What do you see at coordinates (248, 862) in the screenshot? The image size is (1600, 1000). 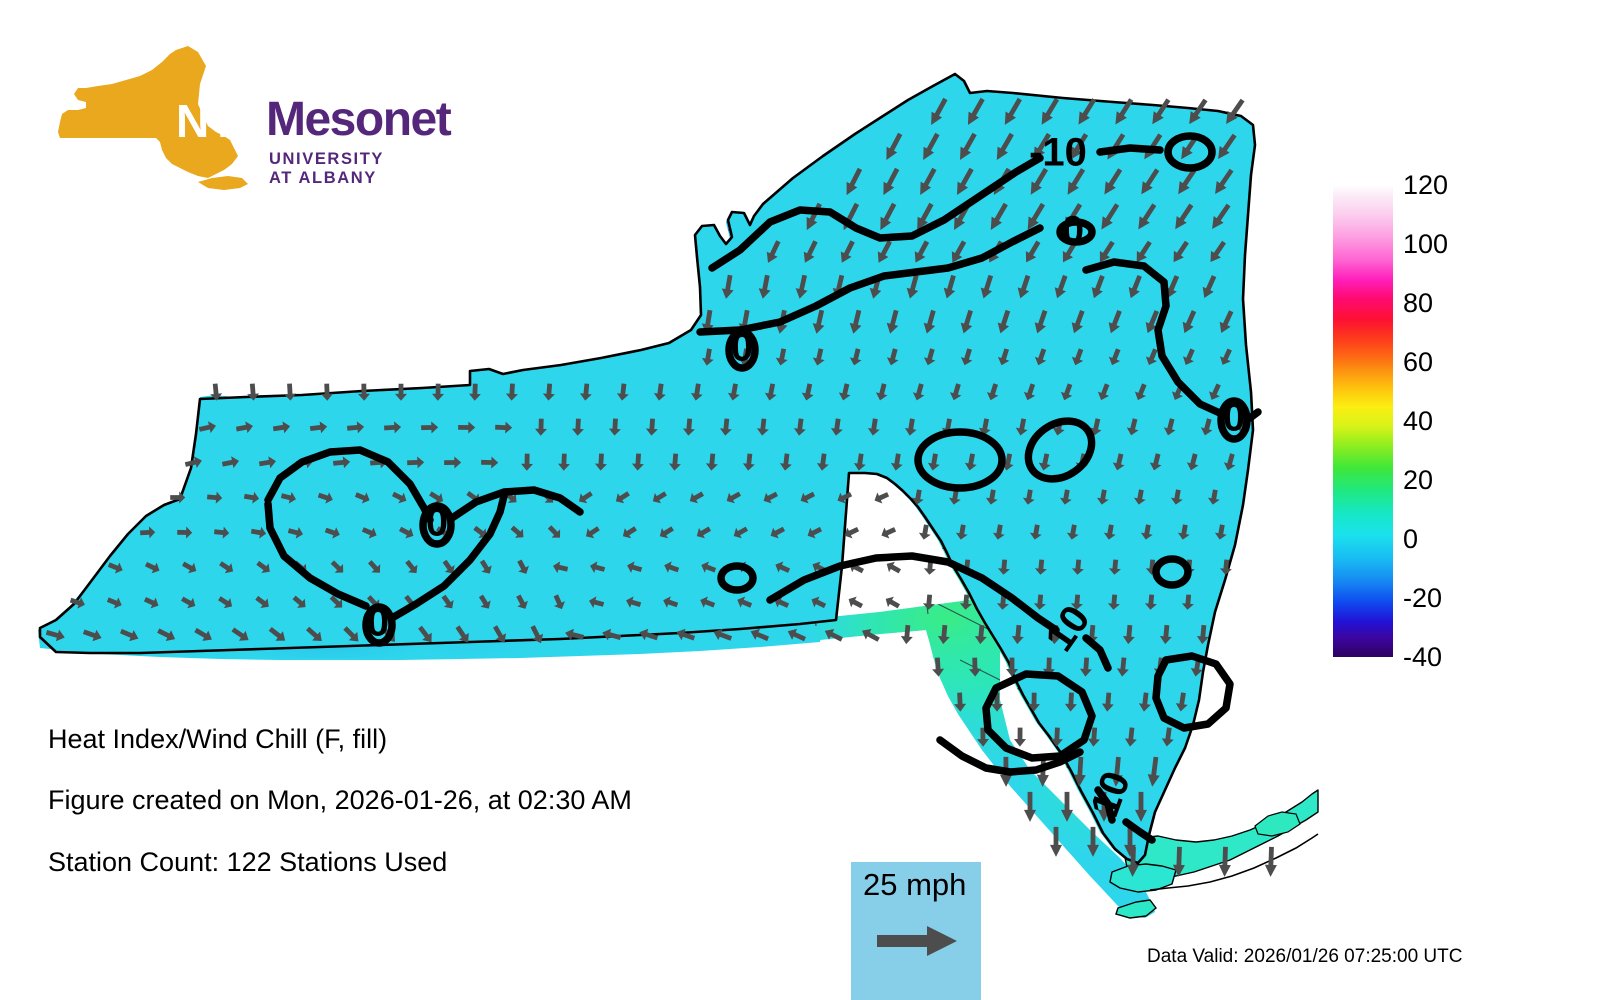 I see `station-count-text: Station Count: 122 Stations Used` at bounding box center [248, 862].